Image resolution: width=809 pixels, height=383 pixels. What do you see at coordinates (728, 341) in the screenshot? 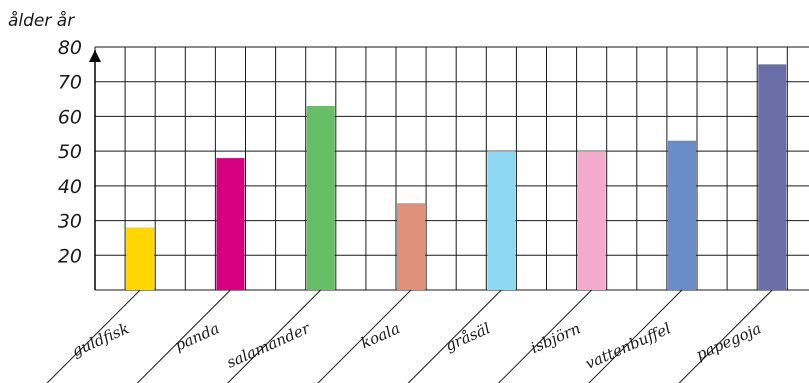
I see `category-label: papegoja` at bounding box center [728, 341].